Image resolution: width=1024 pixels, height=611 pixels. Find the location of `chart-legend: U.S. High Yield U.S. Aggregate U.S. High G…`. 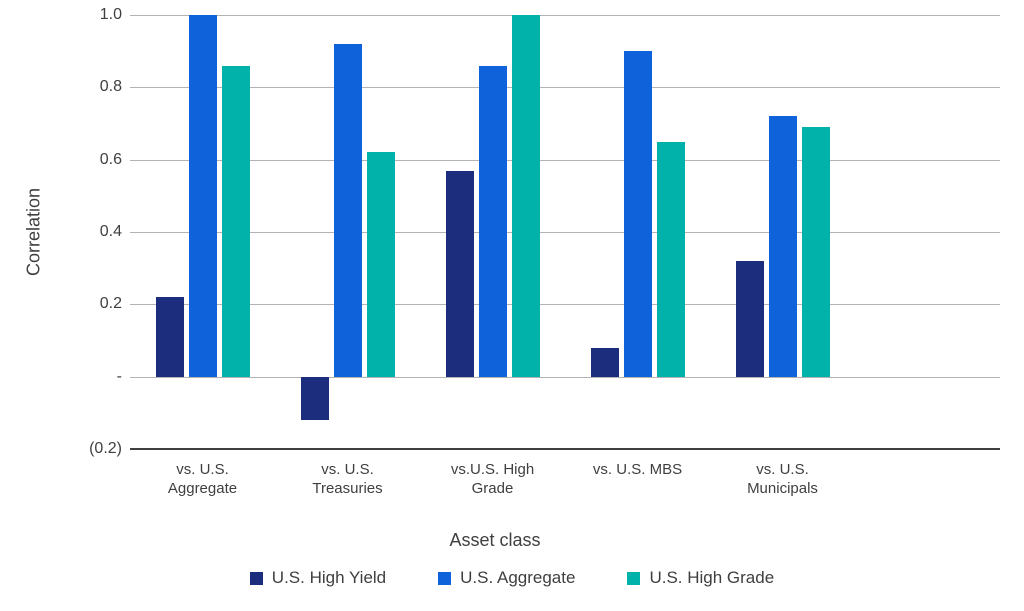

chart-legend: U.S. High Yield U.S. Aggregate U.S. High G… is located at coordinates (512, 578).